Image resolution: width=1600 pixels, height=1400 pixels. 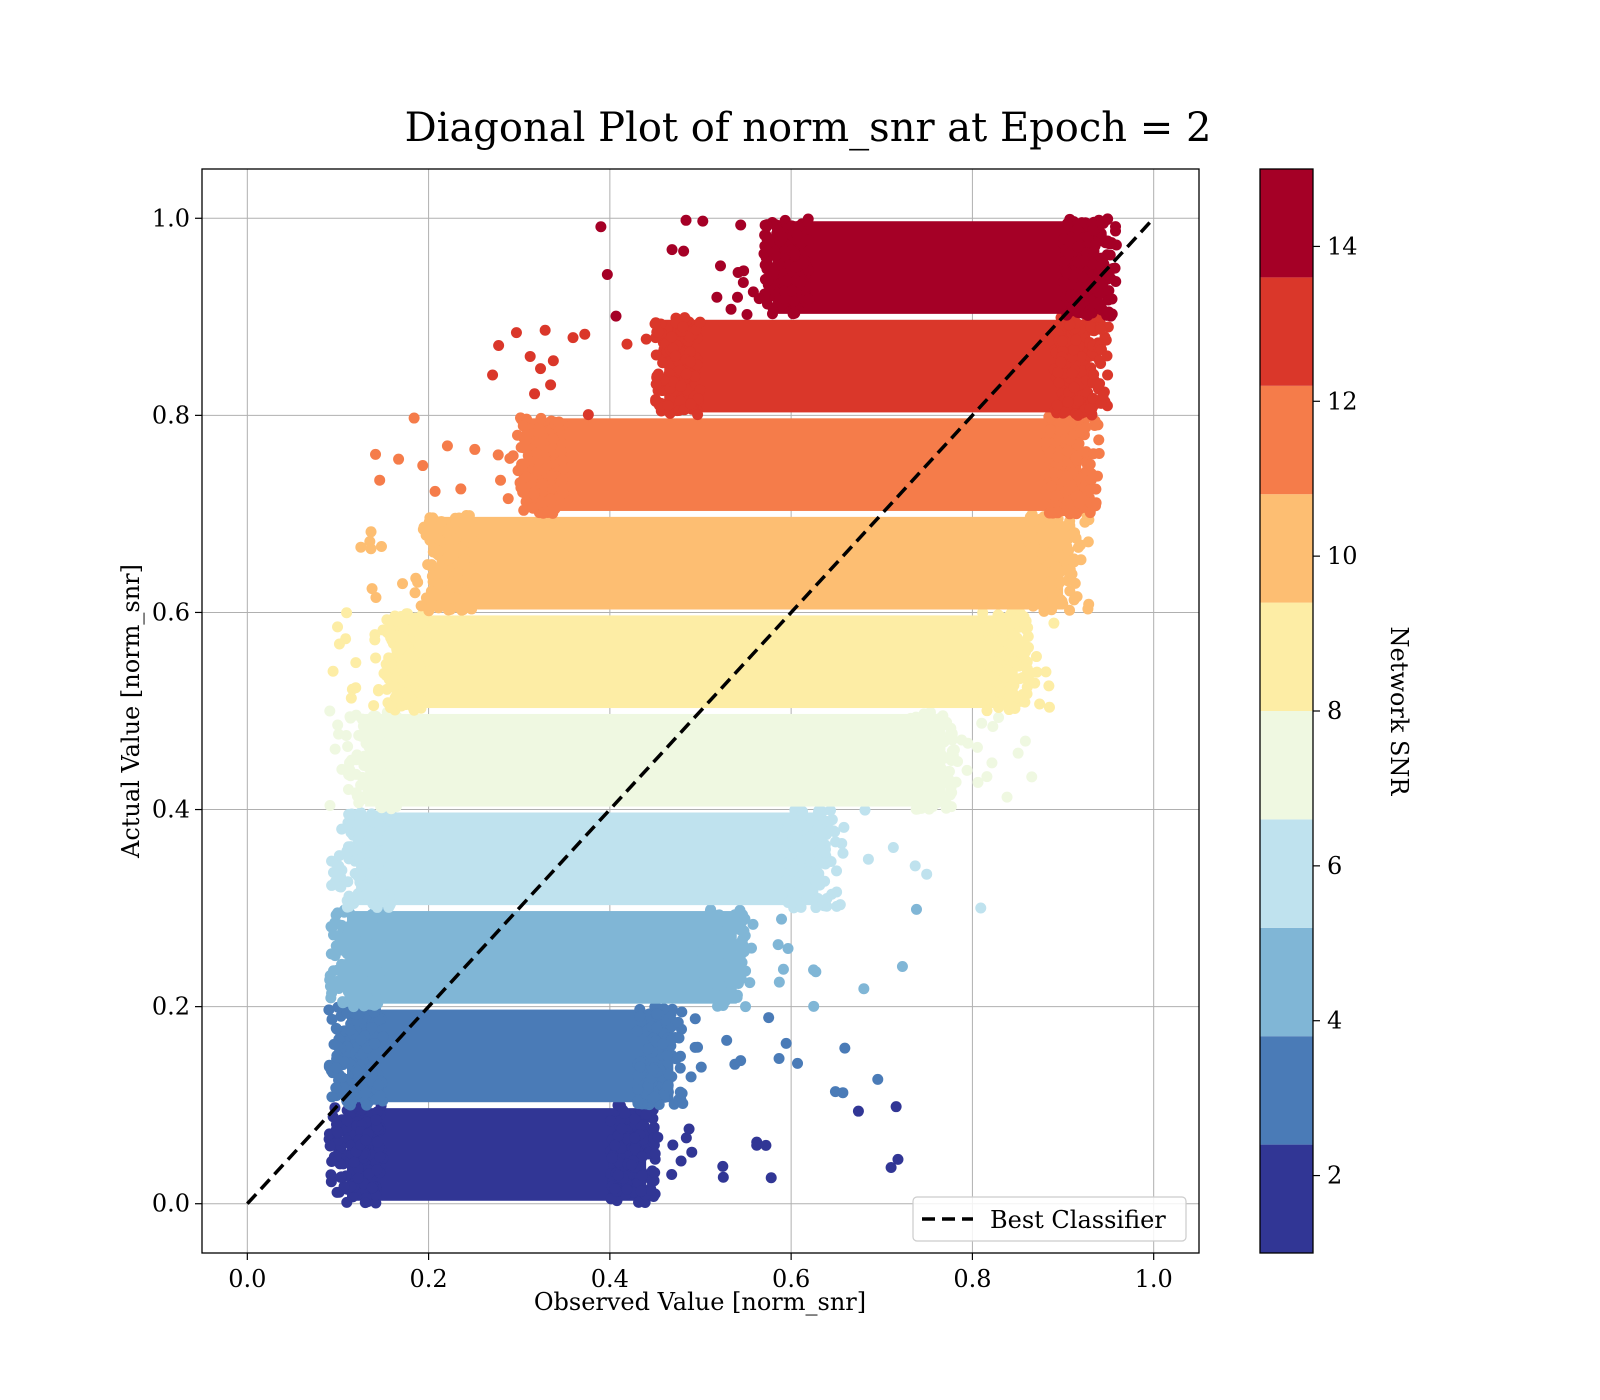 I want to click on colorbar: 2 4 6 8 10 12 14, so click(x=1309, y=711).